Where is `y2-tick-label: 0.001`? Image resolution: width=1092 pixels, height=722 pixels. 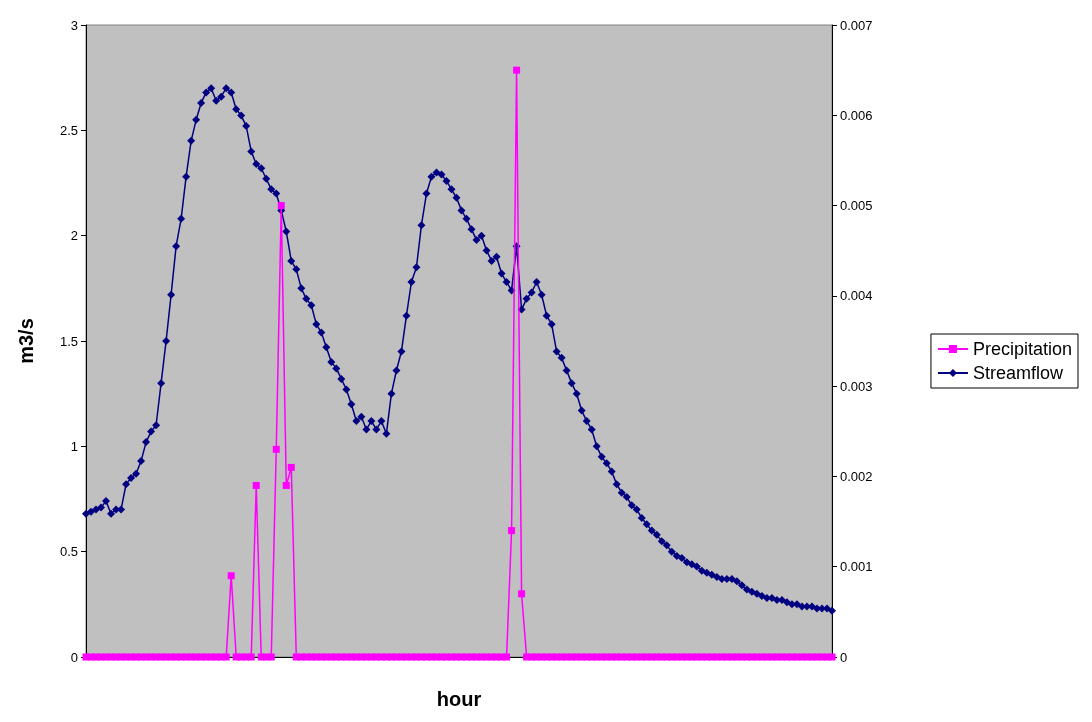
y2-tick-label: 0.001 is located at coordinates (856, 567).